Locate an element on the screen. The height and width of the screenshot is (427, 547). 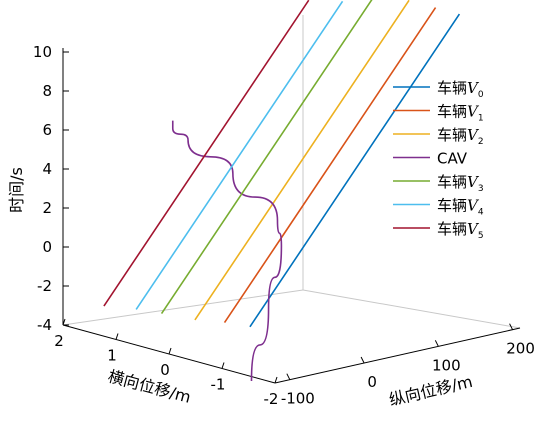
lateral-tick-label: 0 is located at coordinates (165, 370).